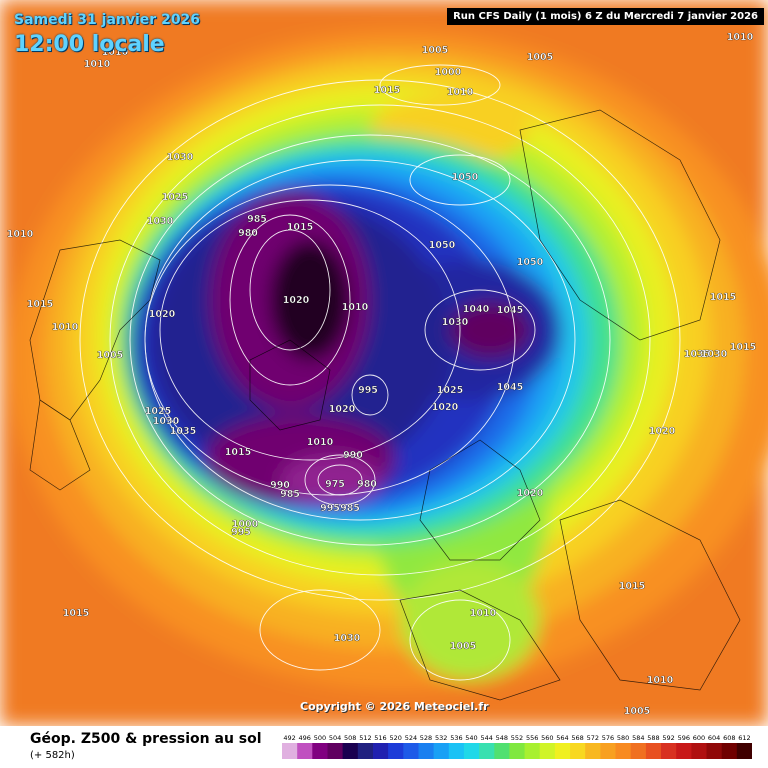 The height and width of the screenshot is (768, 768). I want to click on scale-tick-label: 596, so click(684, 738).